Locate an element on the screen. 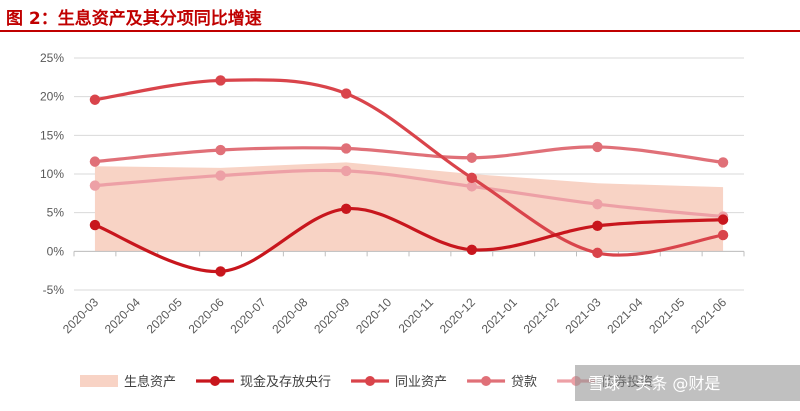  x-tick-label: 2020-12 is located at coordinates (457, 315).